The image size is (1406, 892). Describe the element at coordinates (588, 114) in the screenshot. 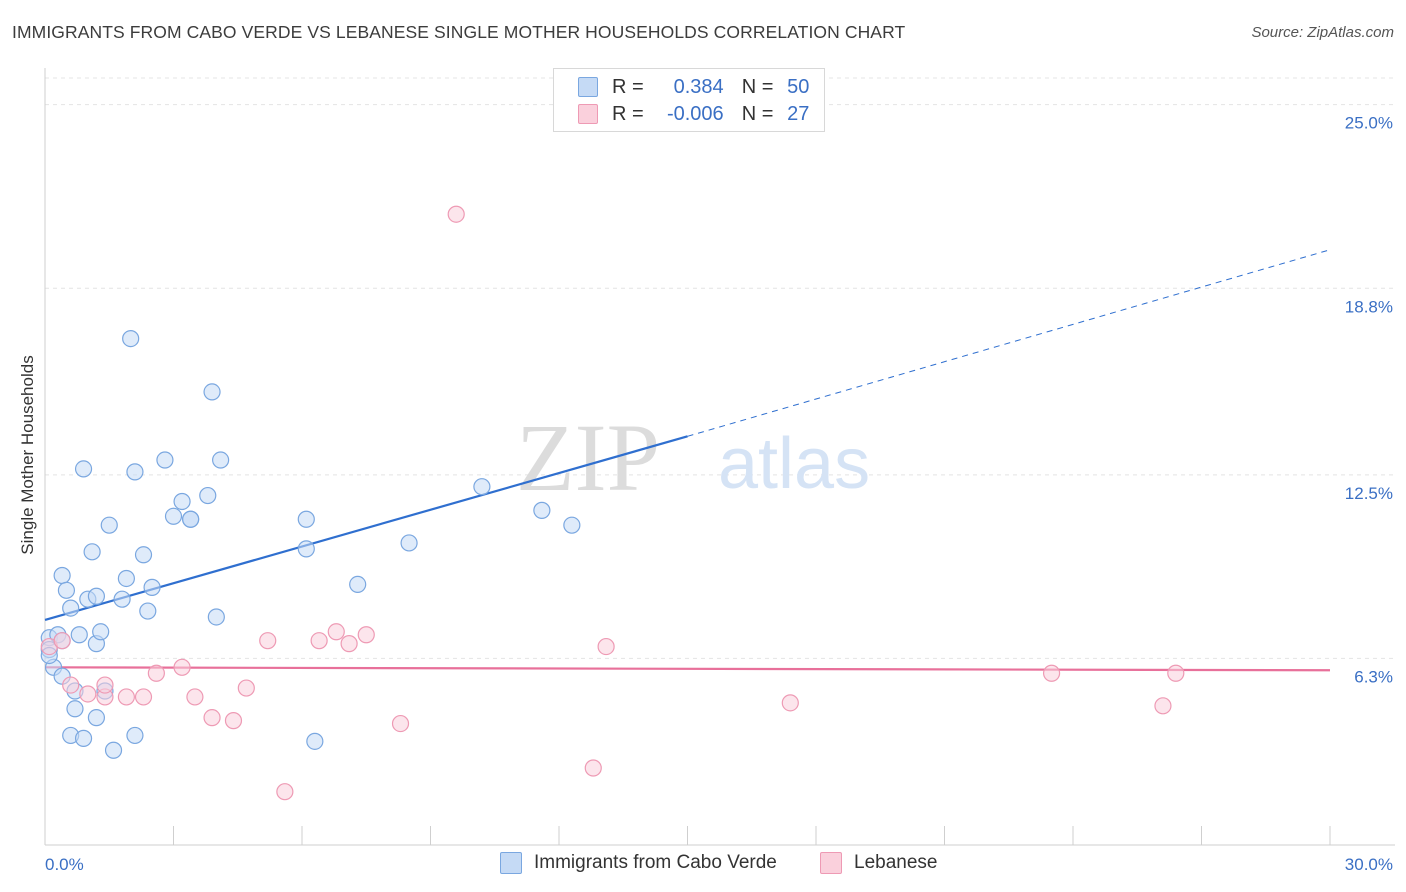

I see `legend-swatch-pink` at that location.